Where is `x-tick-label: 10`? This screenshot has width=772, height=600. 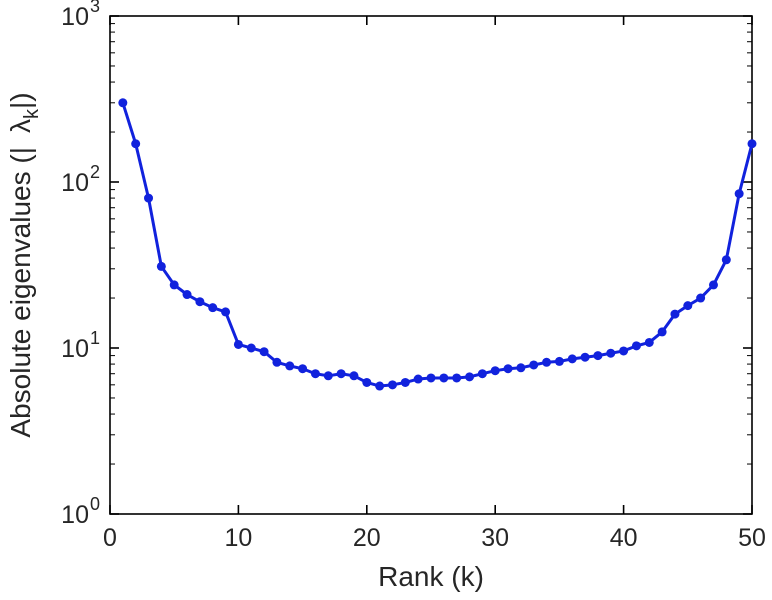
x-tick-label: 10 is located at coordinates (238, 538).